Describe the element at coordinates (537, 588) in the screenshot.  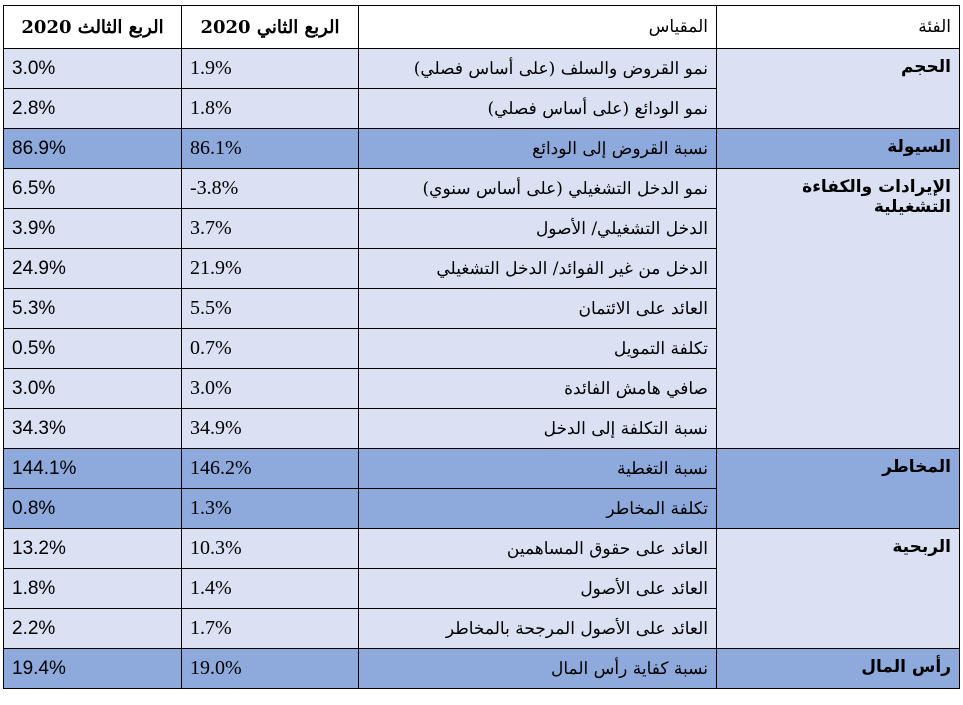
I see `metric-cell: العائد على الأصول` at that location.